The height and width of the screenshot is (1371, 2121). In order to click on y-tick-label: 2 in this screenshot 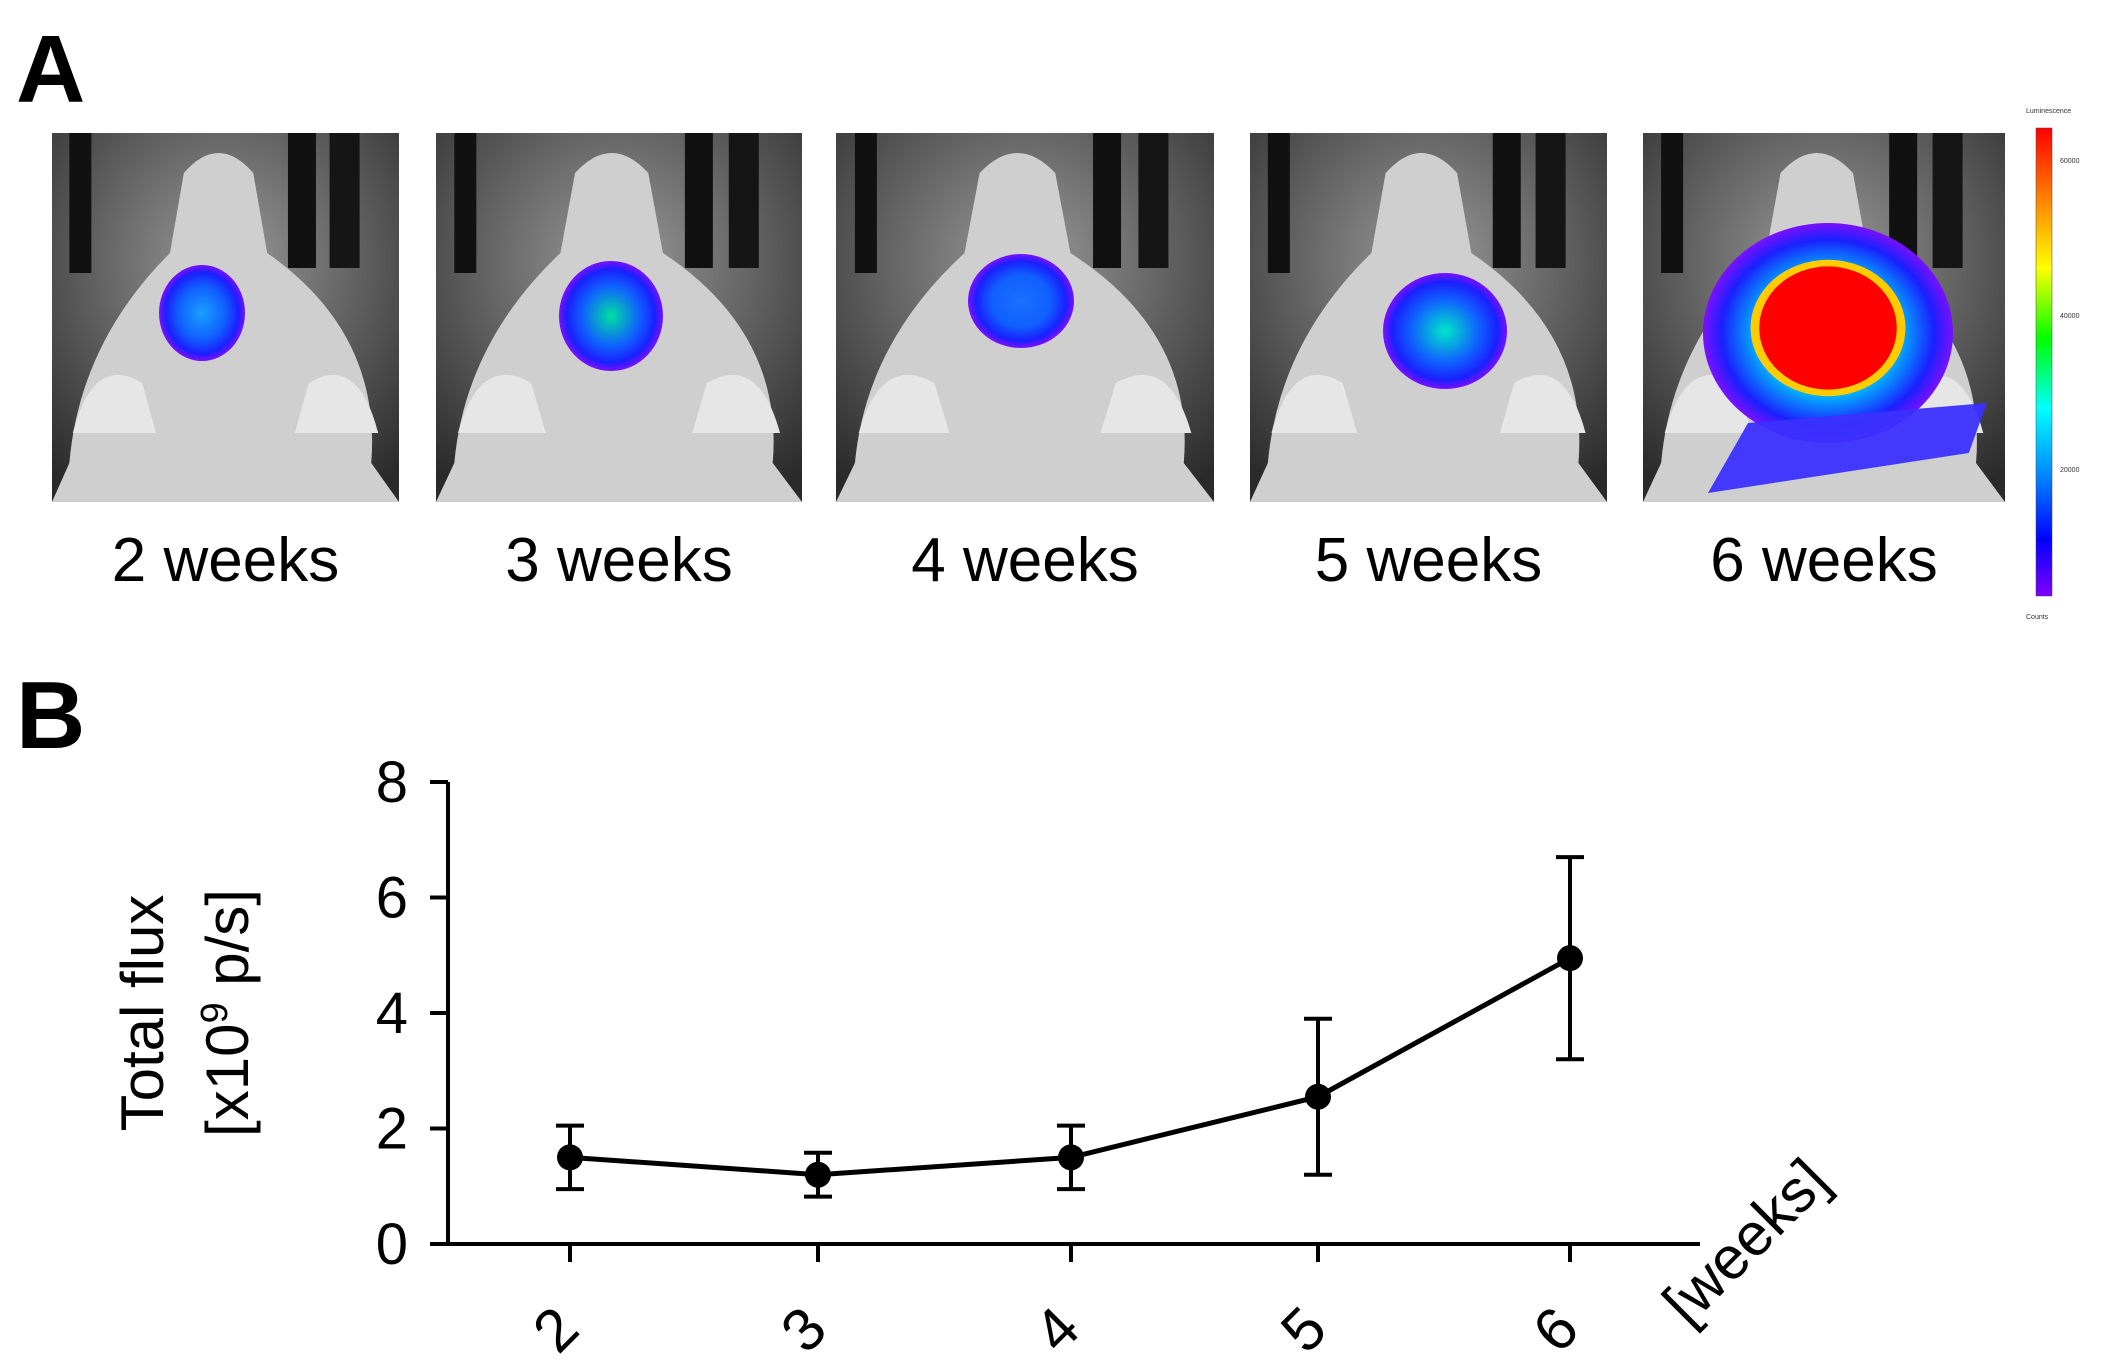, I will do `click(392, 1129)`.